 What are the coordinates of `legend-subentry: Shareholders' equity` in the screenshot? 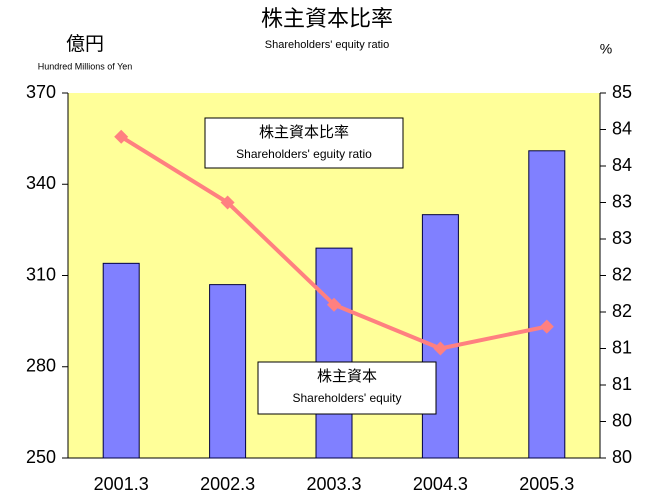 It's located at (346, 398).